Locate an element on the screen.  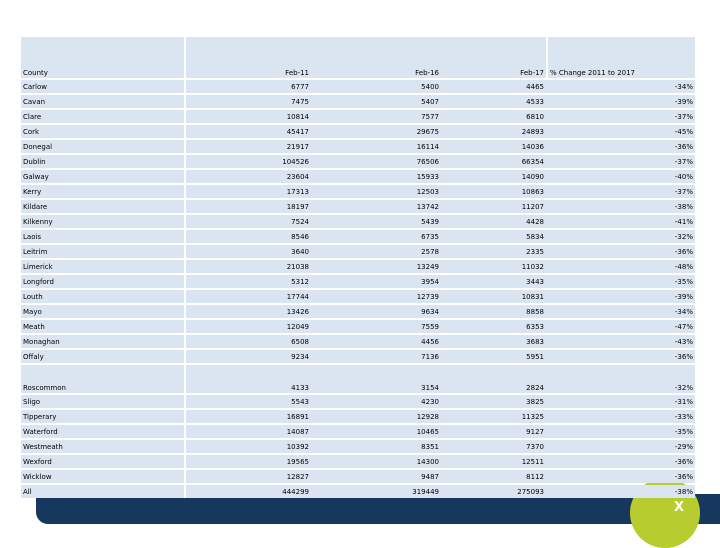
cell-pct-change: -43% is located at coordinates (620, 341).